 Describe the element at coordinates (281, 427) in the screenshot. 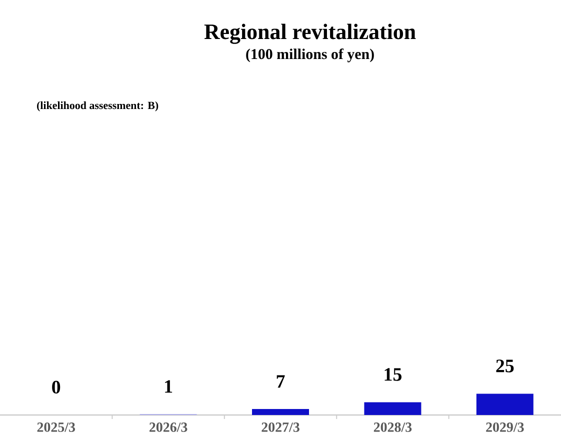

I see `x-tick-label: 2027/3` at that location.